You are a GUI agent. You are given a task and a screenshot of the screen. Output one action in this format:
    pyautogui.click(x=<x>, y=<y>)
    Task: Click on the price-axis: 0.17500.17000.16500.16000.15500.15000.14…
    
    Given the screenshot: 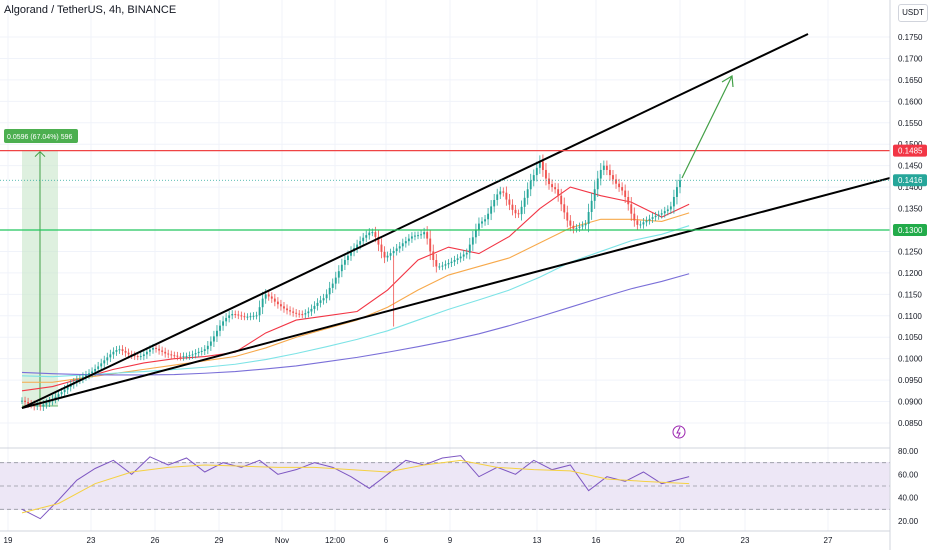 What is the action you would take?
    pyautogui.click(x=910, y=230)
    